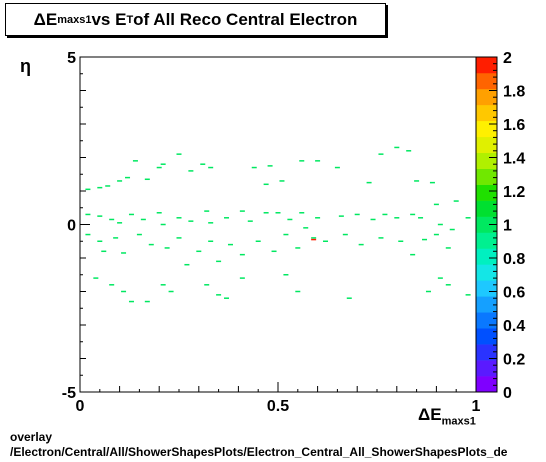 The image size is (546, 462). Describe the element at coordinates (507, 58) in the screenshot. I see `z-tick-label: 2` at that location.